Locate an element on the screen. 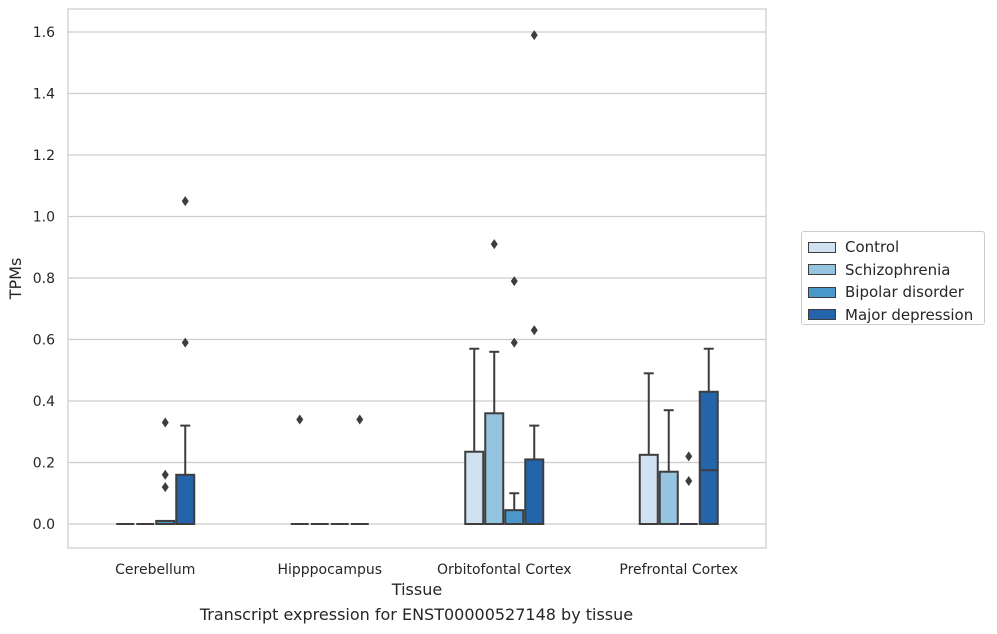 This screenshot has height=634, width=997. legend-item: Schizophrenia is located at coordinates (896, 270).